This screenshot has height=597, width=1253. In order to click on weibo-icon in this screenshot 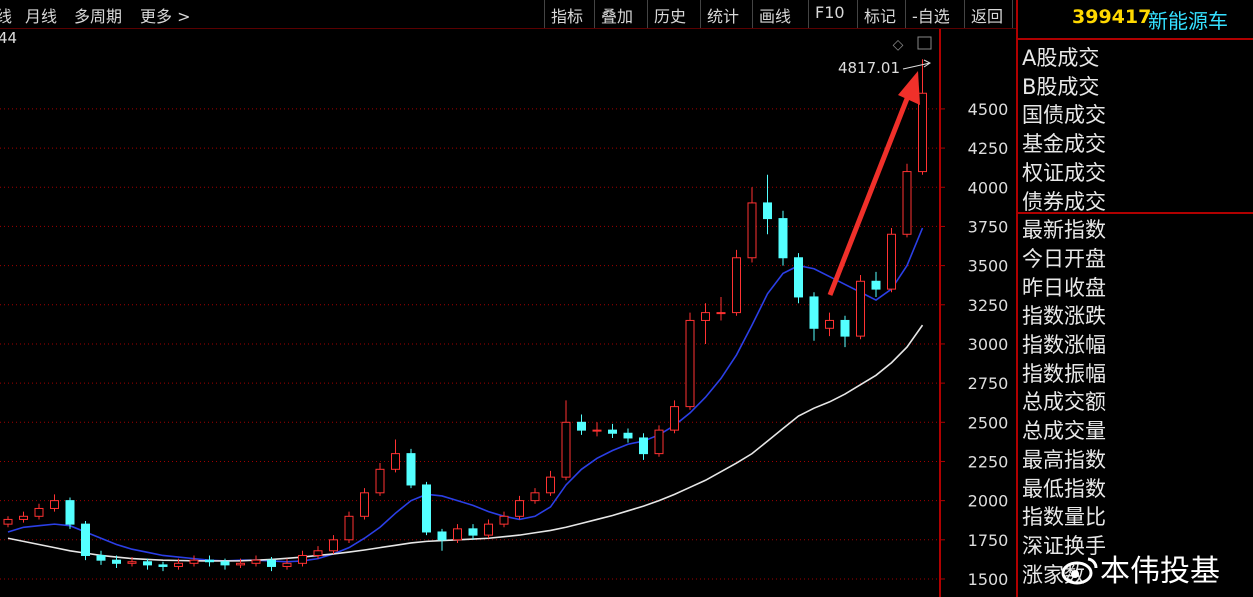, I will do `click(1079, 571)`.